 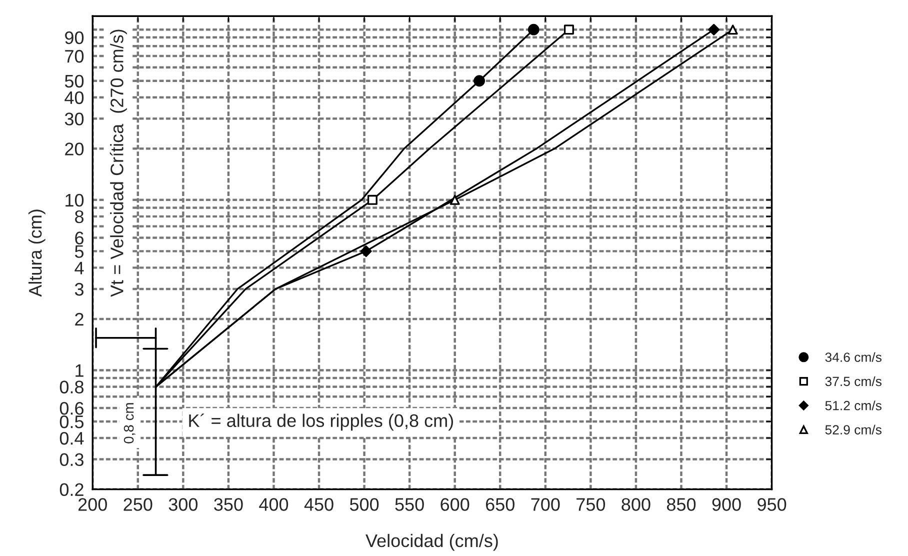 I want to click on y-tick-label: 90, so click(x=74, y=37).